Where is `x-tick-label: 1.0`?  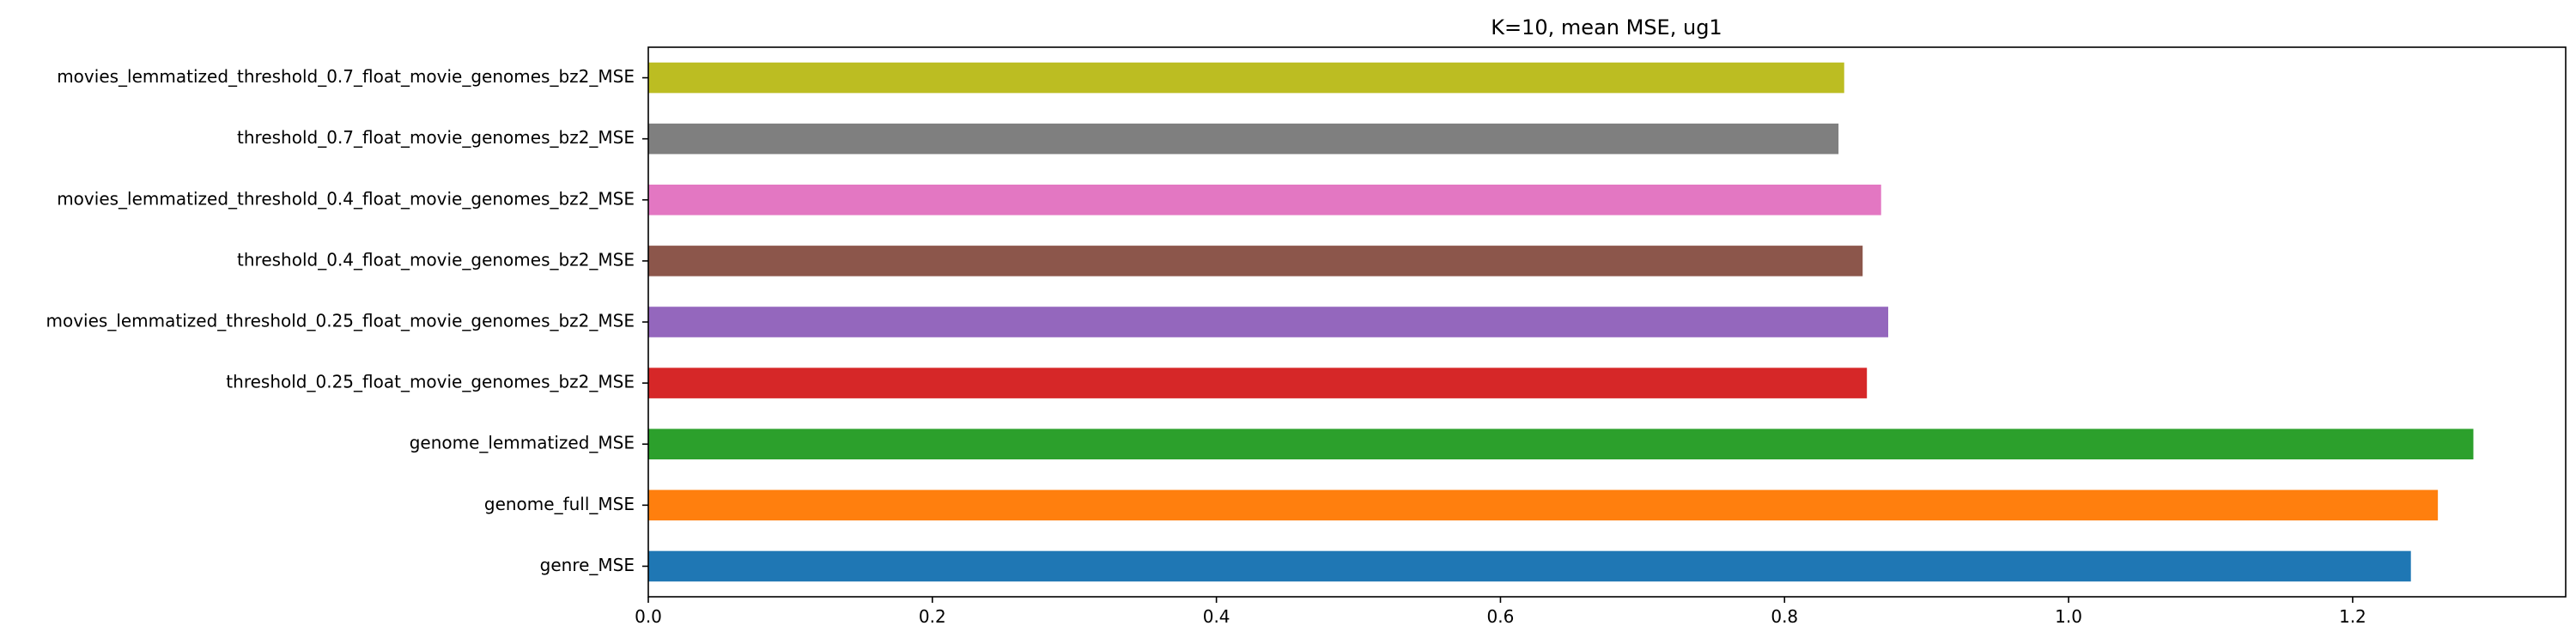 x-tick-label: 1.0 is located at coordinates (2068, 616).